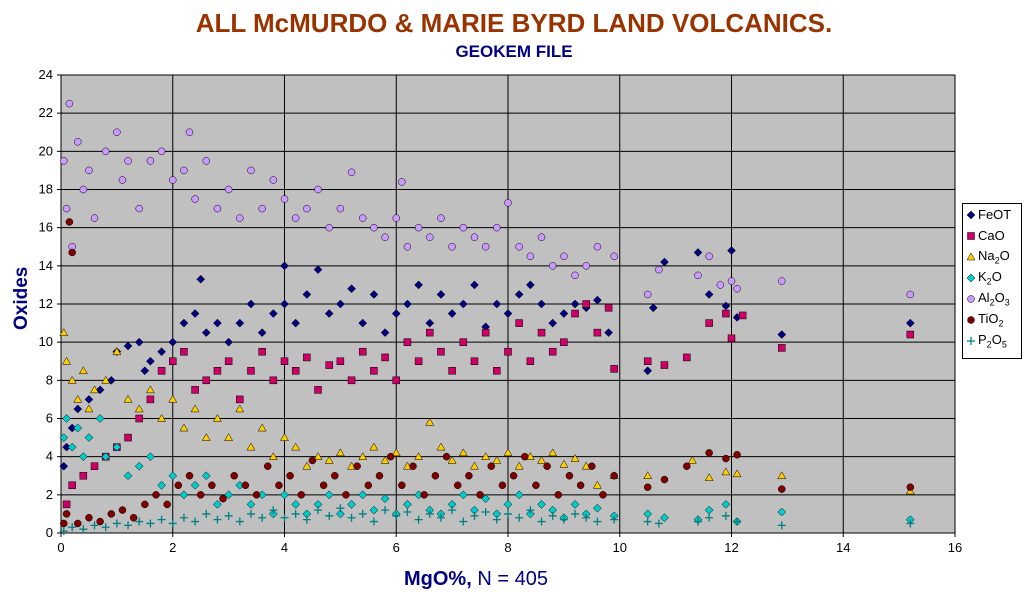 The image size is (1028, 600). I want to click on legend-marker-na2o, so click(971, 255).